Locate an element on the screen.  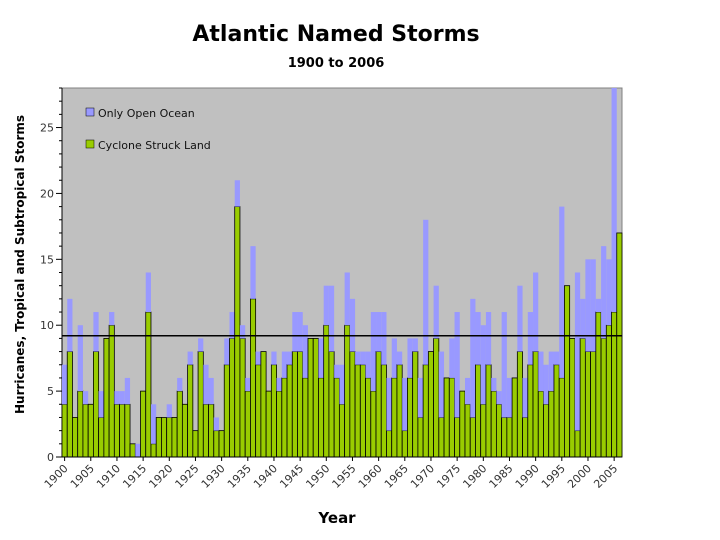
x-tick-label: 1990 is located at coordinates (527, 476).